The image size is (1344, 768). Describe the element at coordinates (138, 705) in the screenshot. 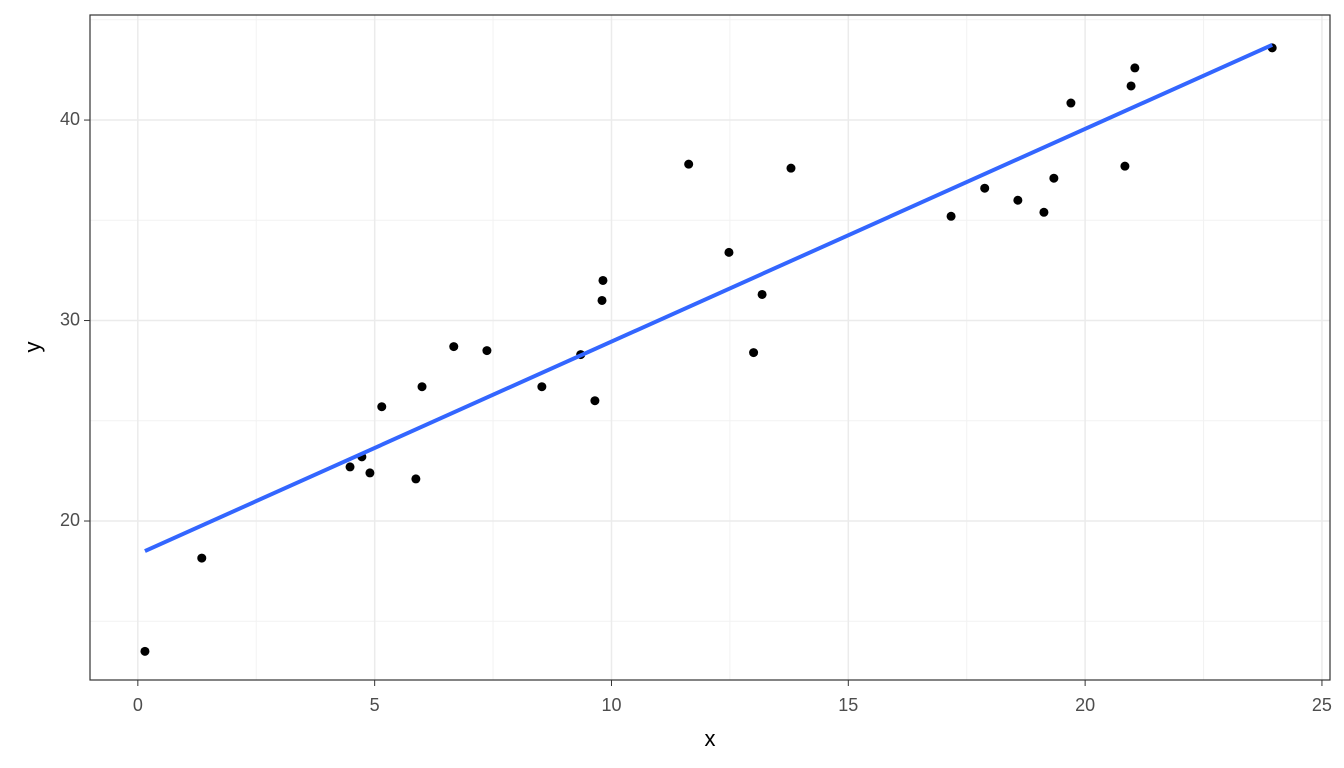

I see `x-tick-label: 0` at that location.